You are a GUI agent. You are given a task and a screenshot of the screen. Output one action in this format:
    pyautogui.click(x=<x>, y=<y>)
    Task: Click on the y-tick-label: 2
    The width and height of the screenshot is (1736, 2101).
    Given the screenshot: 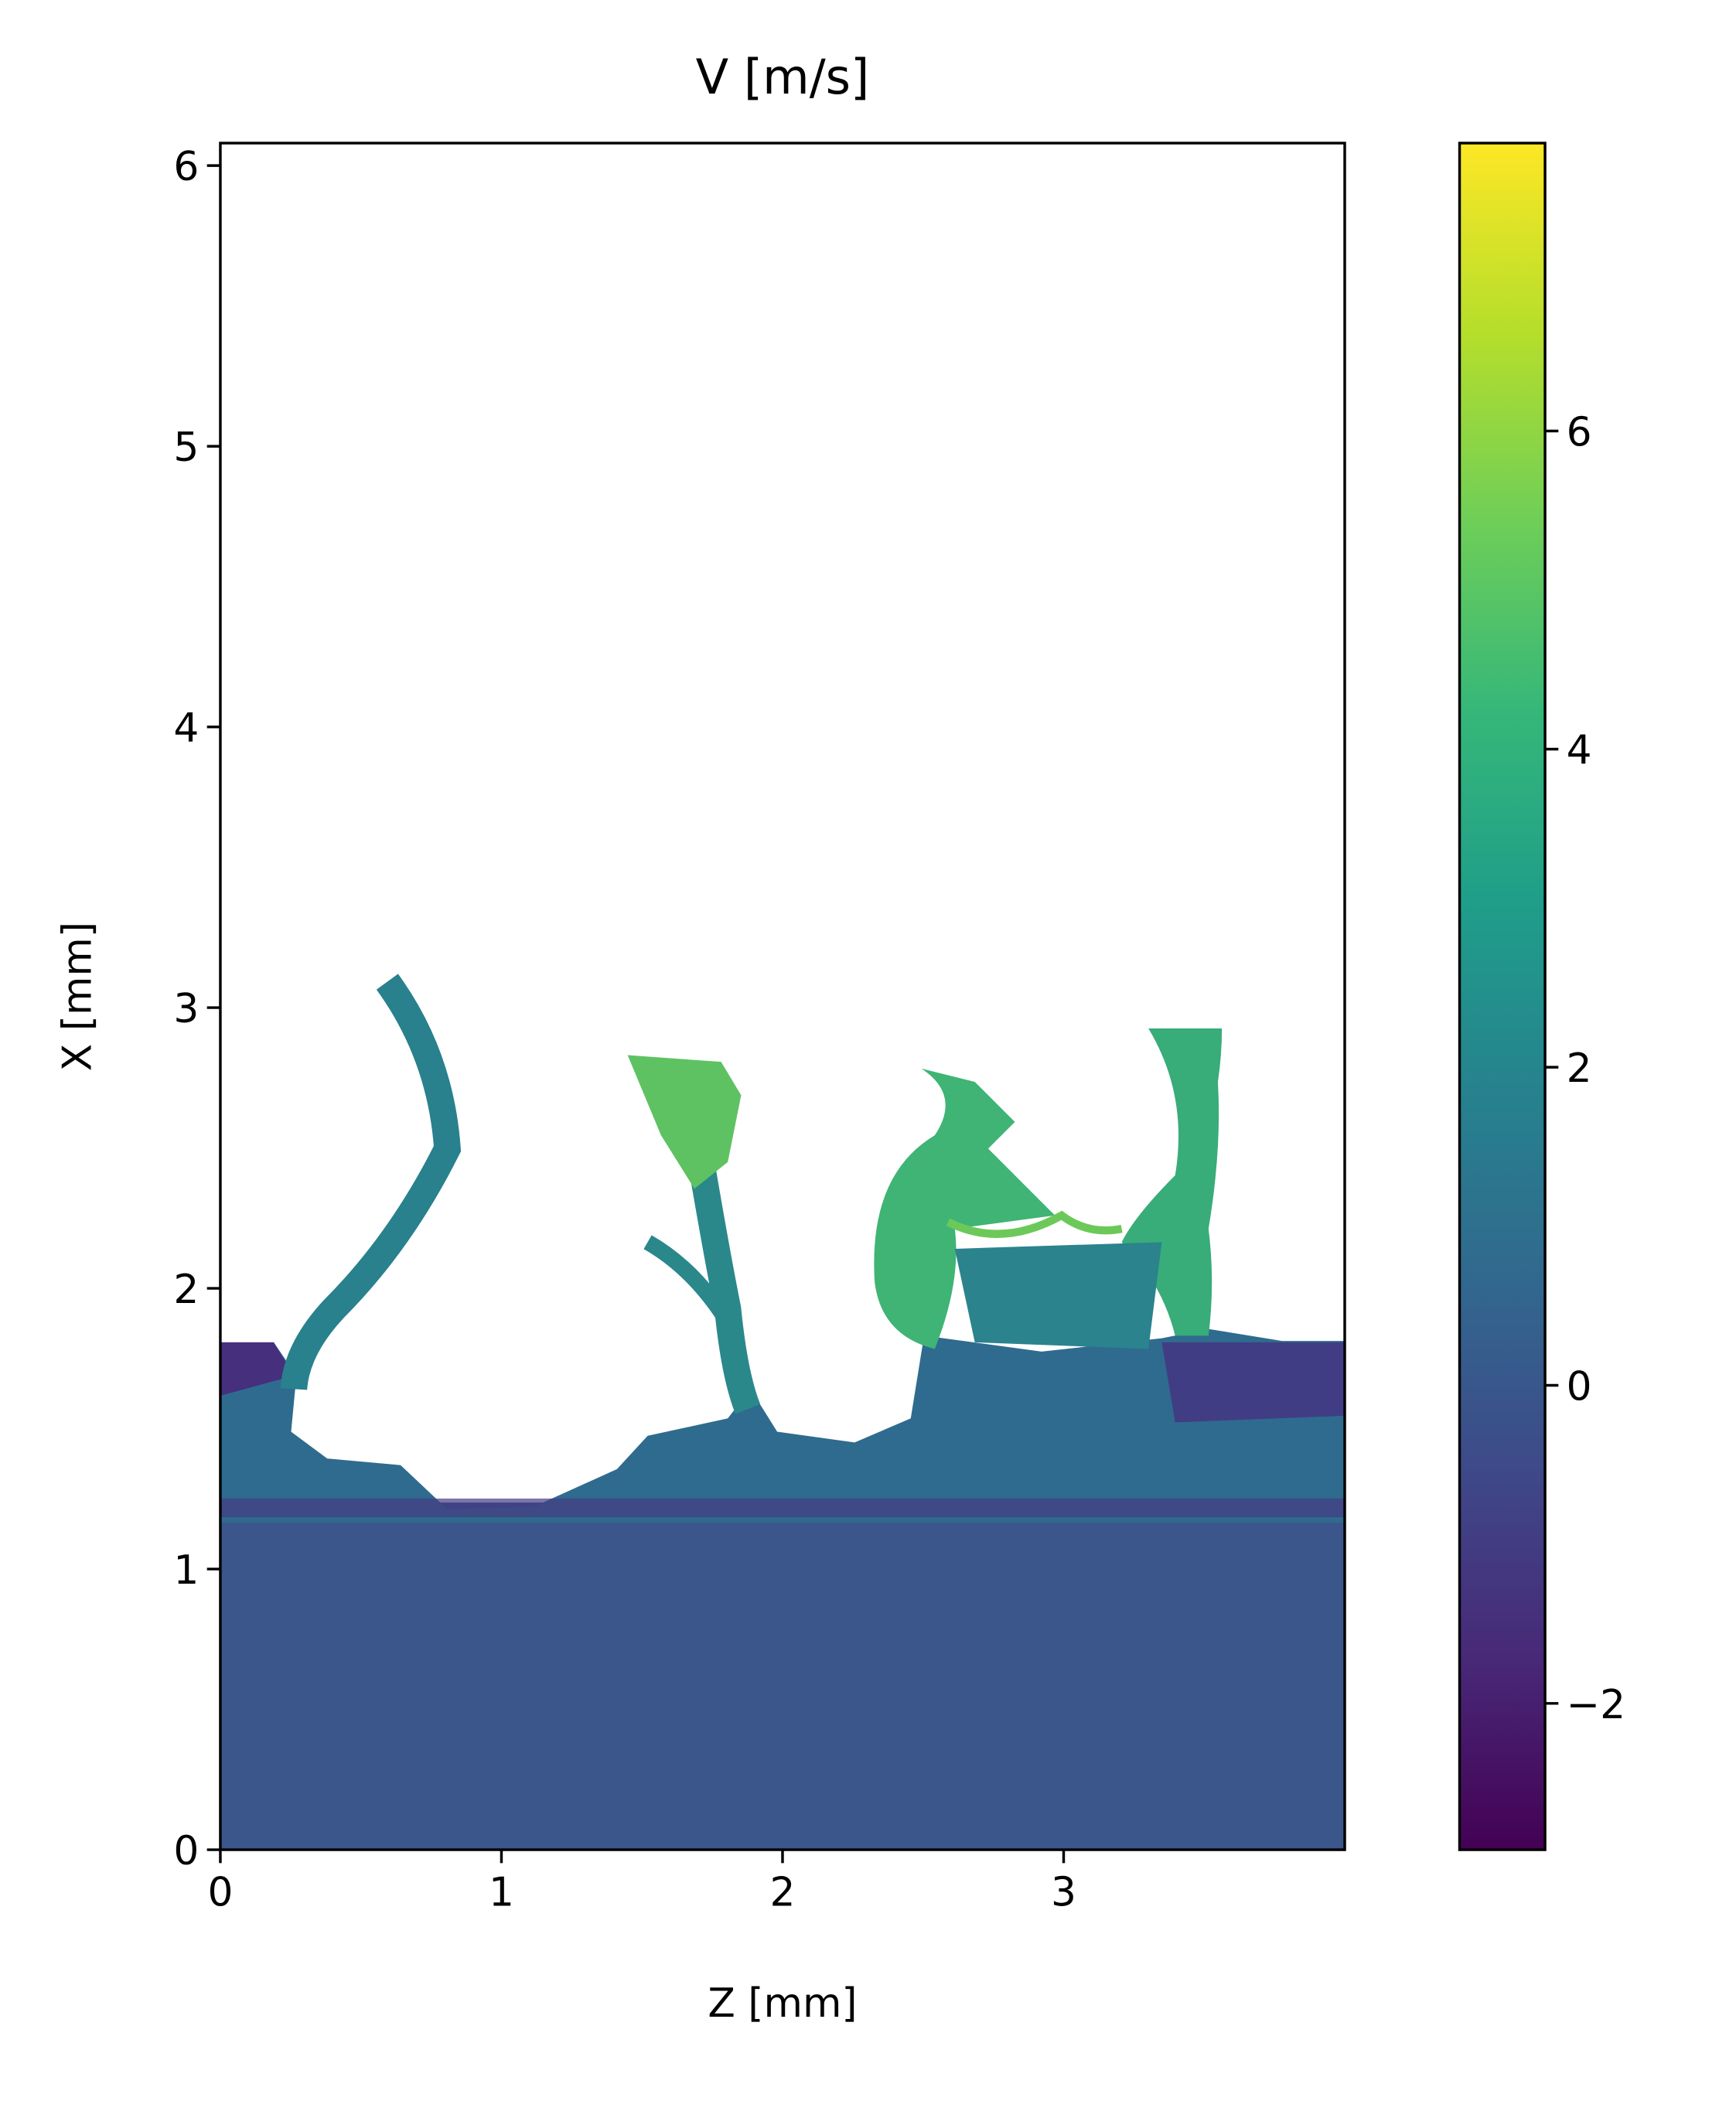 What is the action you would take?
    pyautogui.click(x=186, y=1290)
    